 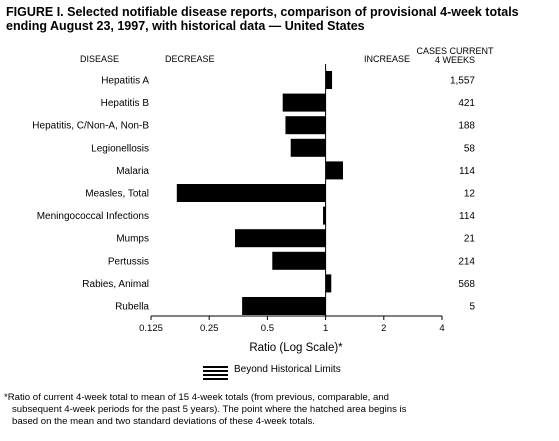 I want to click on legend, so click(x=215, y=373).